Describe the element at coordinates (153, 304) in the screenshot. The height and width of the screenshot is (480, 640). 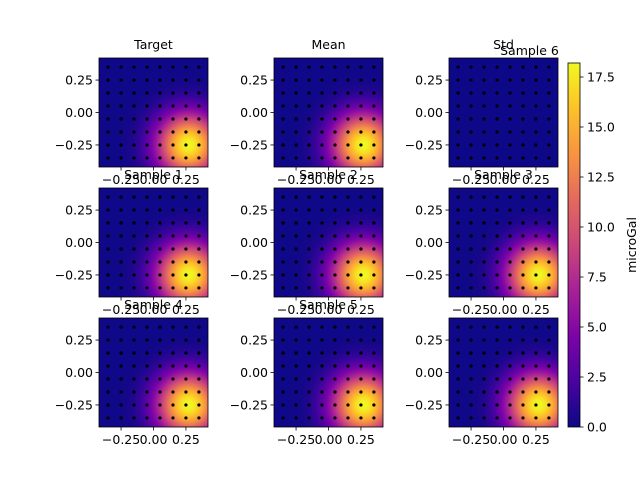
I see `subplot-title: Sample 4` at that location.